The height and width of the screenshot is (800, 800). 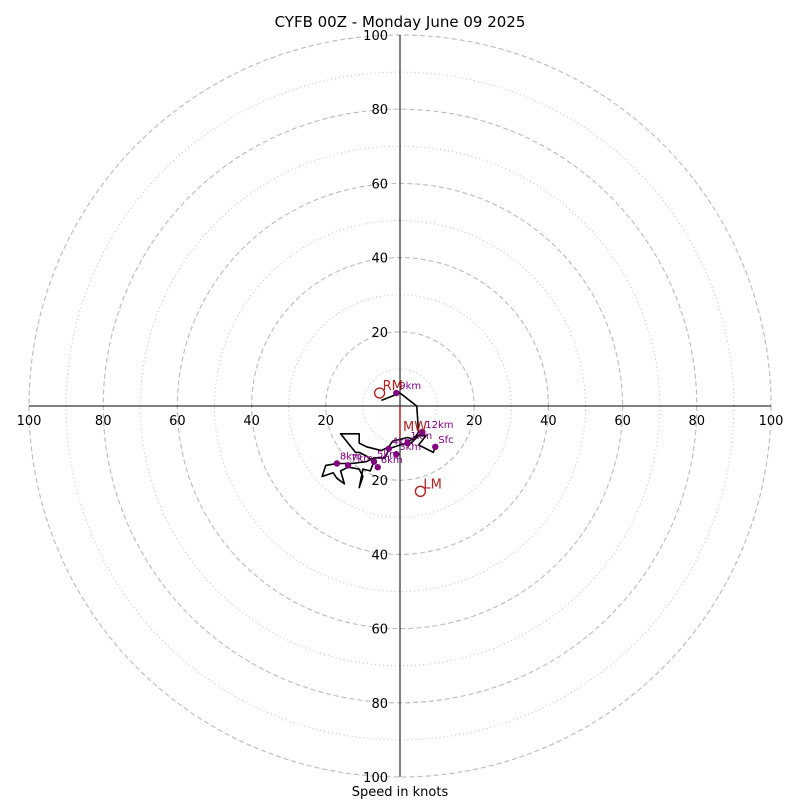 What do you see at coordinates (445, 440) in the screenshot?
I see `height-point-label-Sfc: Sfc` at bounding box center [445, 440].